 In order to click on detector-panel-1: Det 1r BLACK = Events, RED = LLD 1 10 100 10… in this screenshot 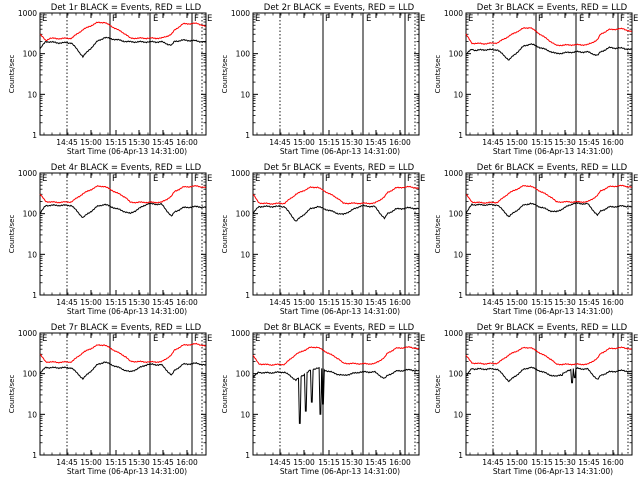, I will do `click(110, 79)`.